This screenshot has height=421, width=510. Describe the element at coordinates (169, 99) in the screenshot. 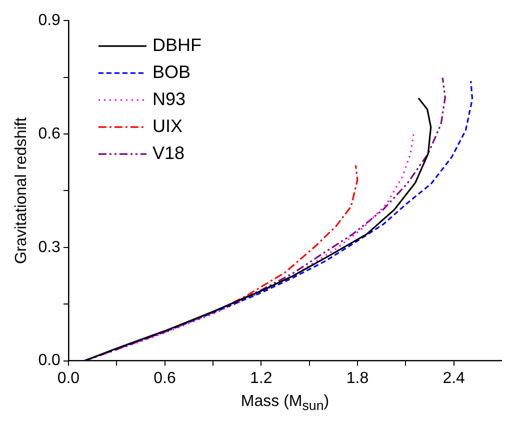

I see `legend-label: N93` at that location.